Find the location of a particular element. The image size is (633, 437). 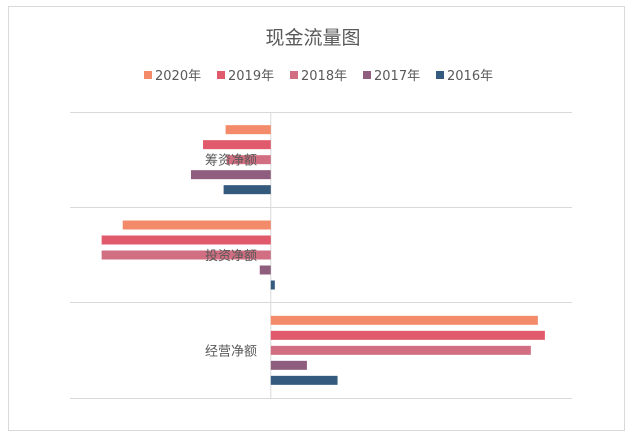

legend: 2020年 2019年 2018年 2017年 2016年 is located at coordinates (318, 76).